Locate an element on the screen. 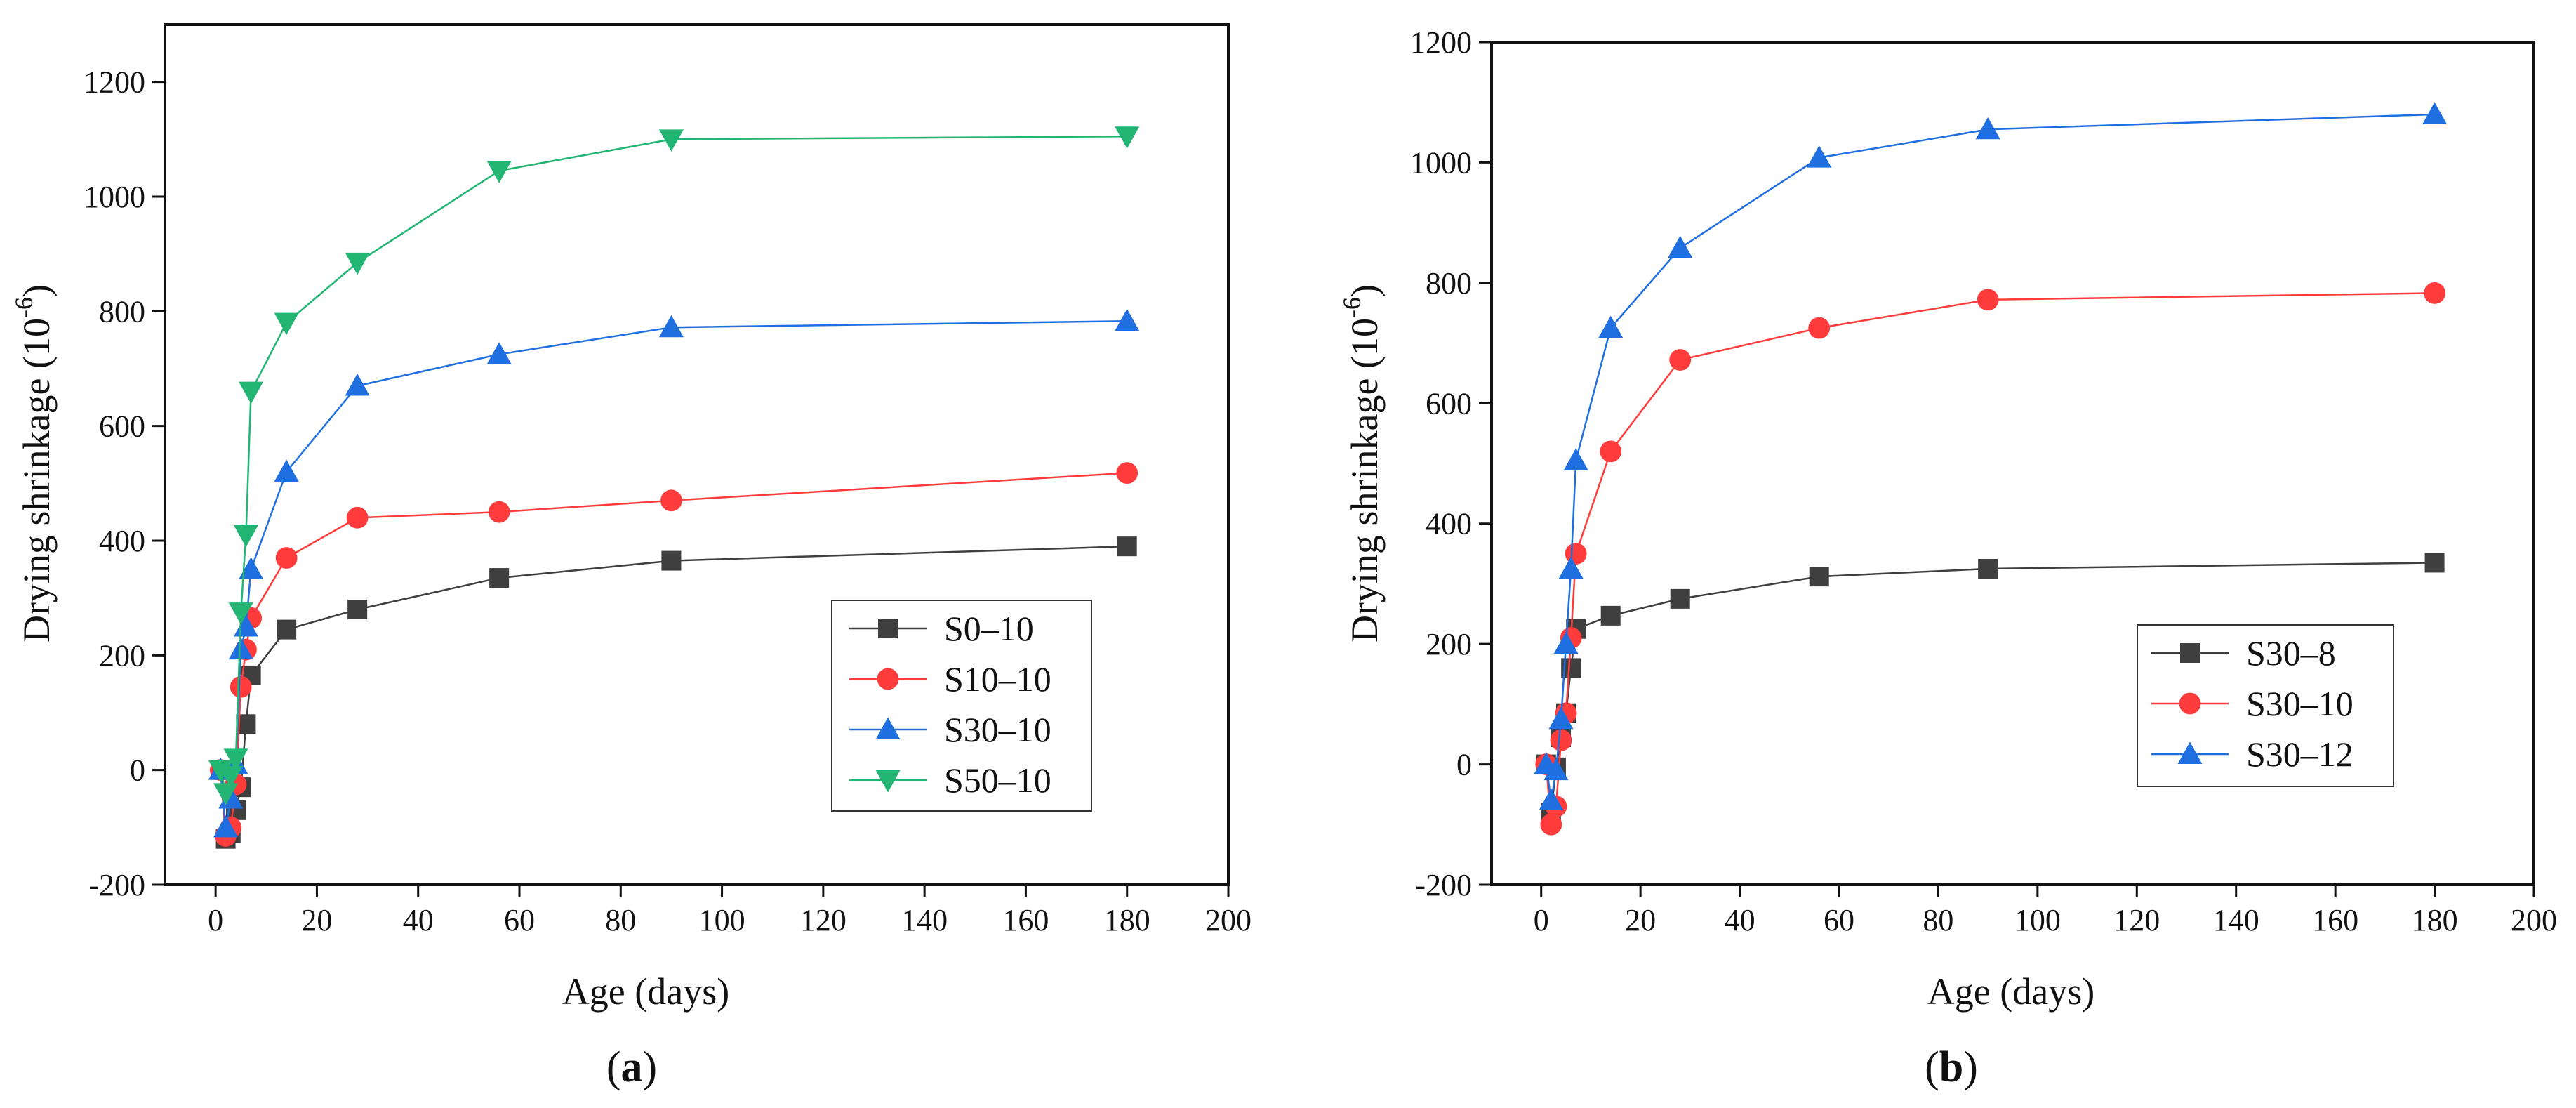 The image size is (2576, 1108). y-tick-label-b: 1000 is located at coordinates (1441, 162).